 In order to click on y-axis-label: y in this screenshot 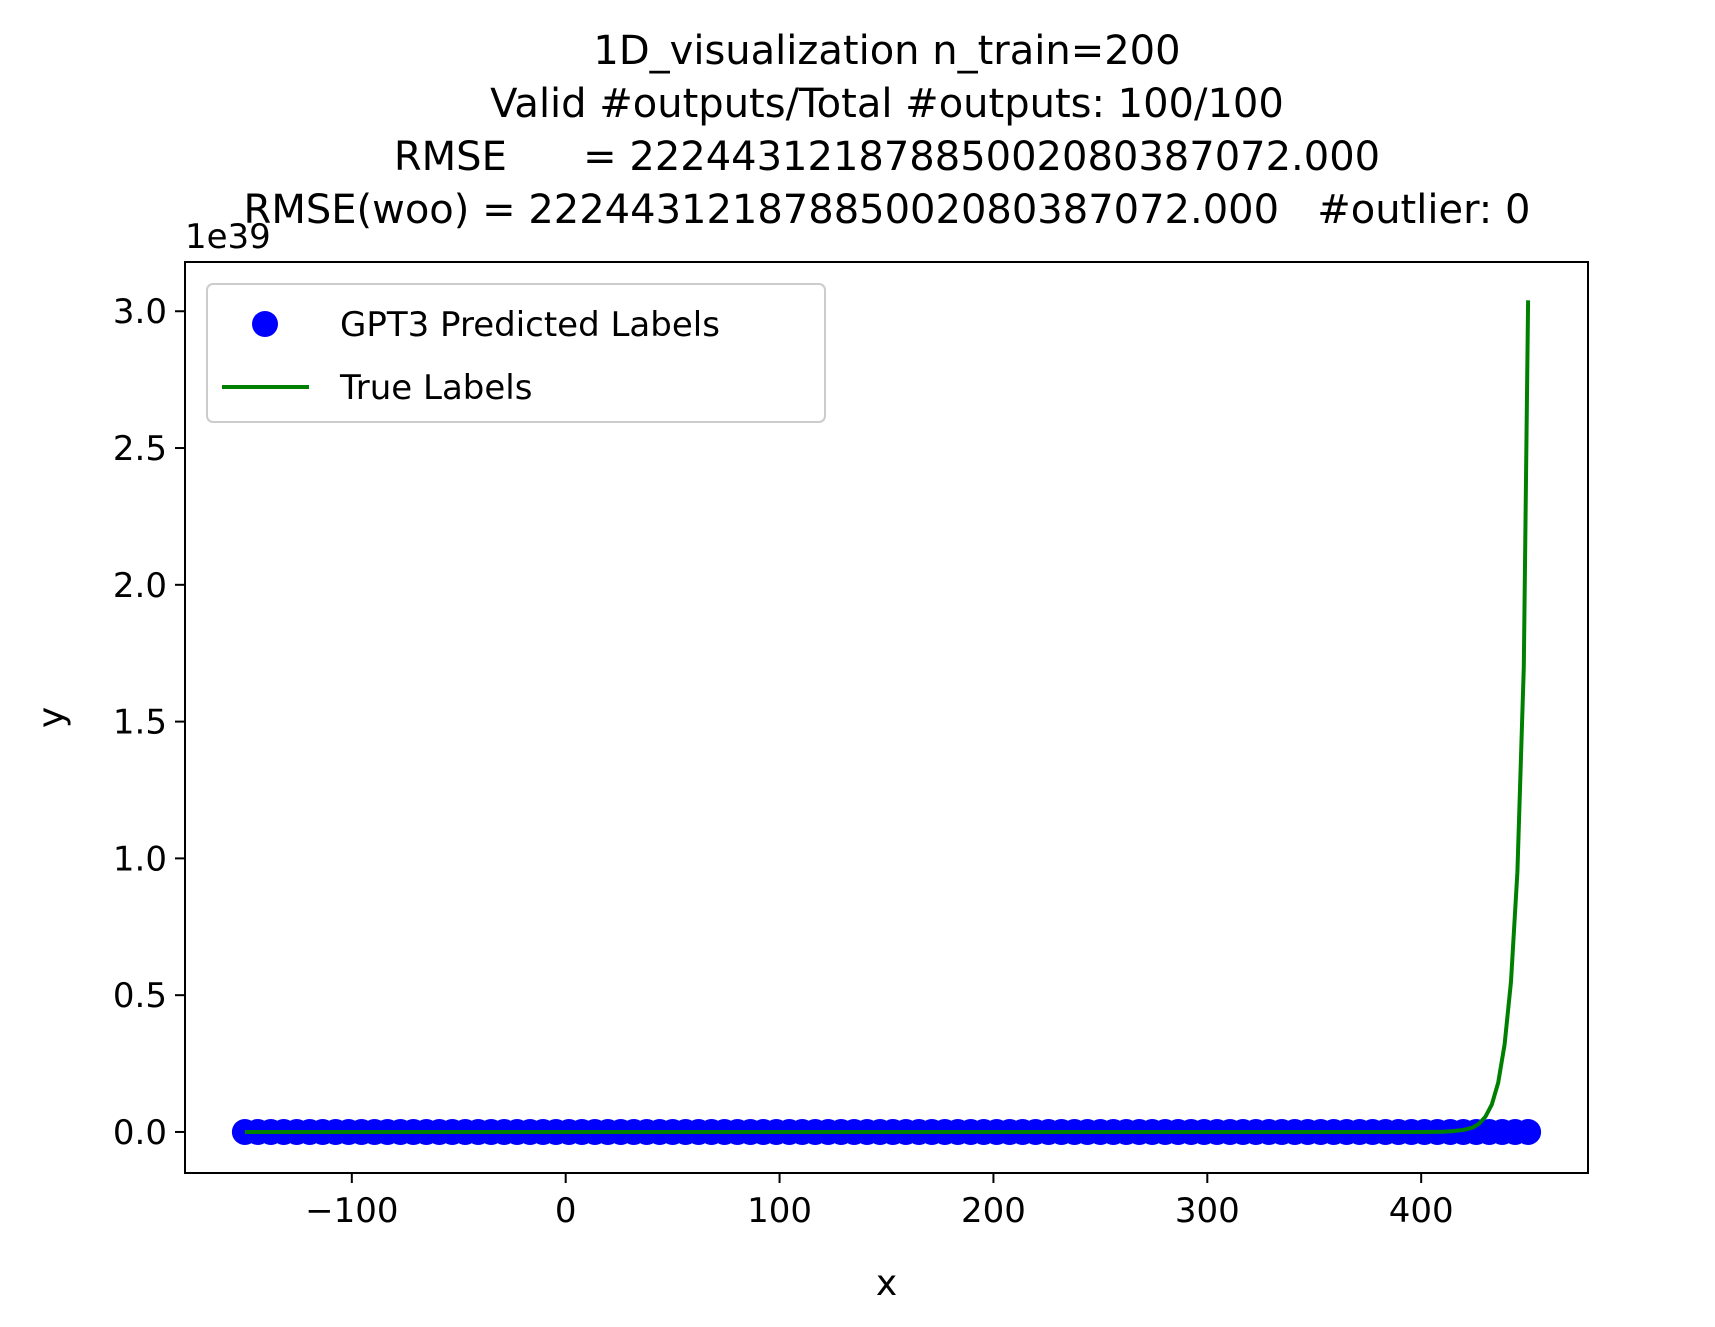, I will do `click(51, 717)`.